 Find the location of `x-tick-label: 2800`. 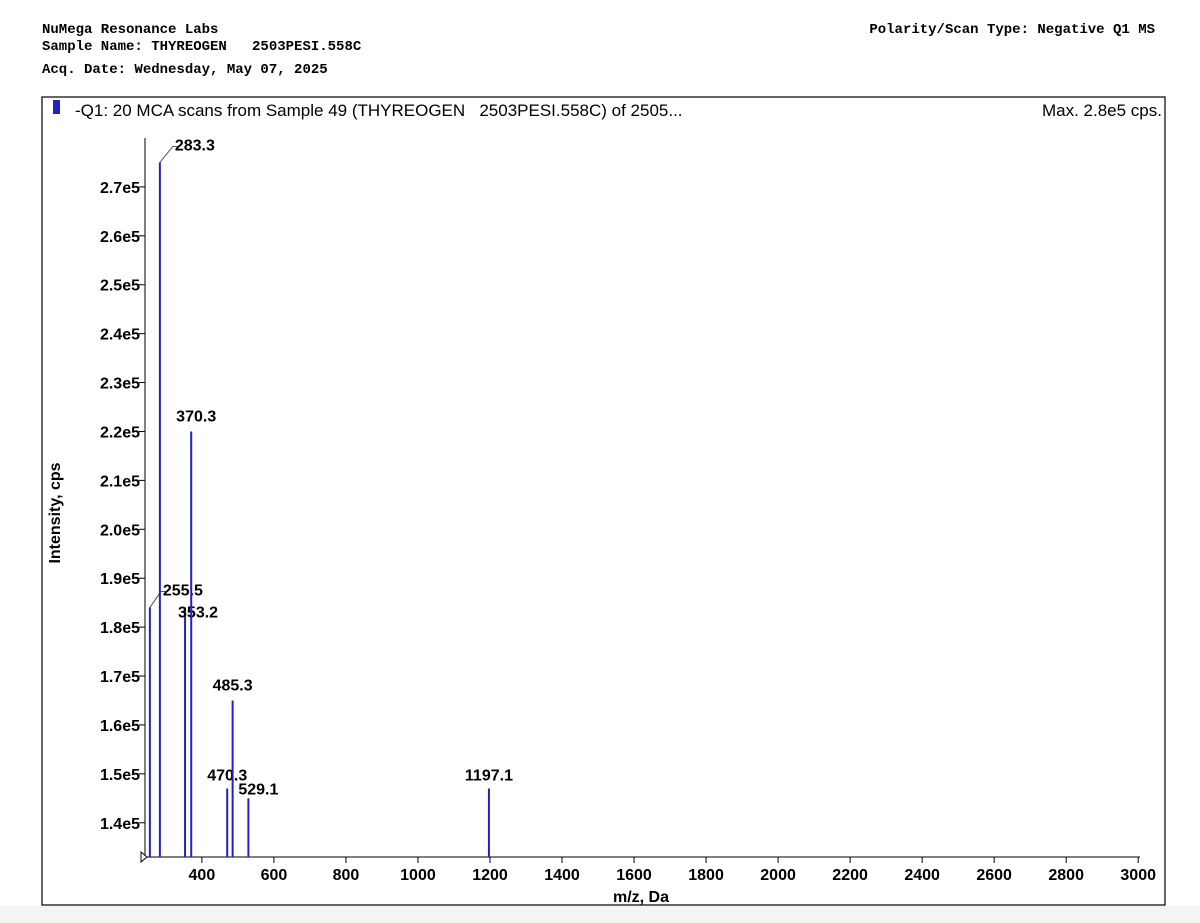

x-tick-label: 2800 is located at coordinates (1066, 875).